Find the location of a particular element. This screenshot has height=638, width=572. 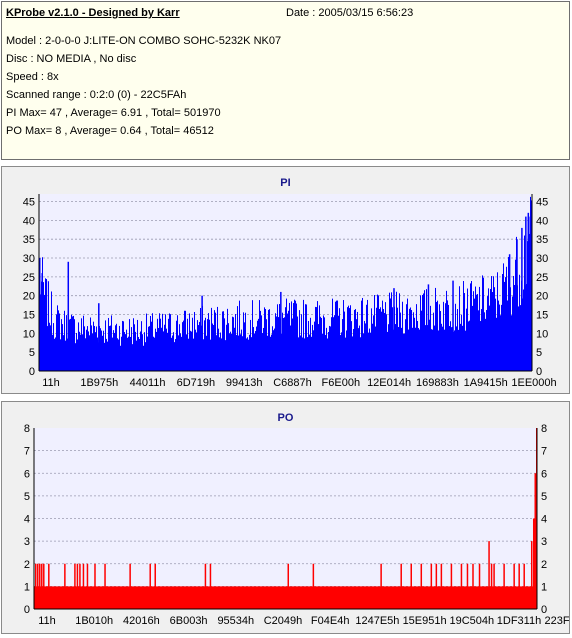

pi-spike is located at coordinates (42, 322).